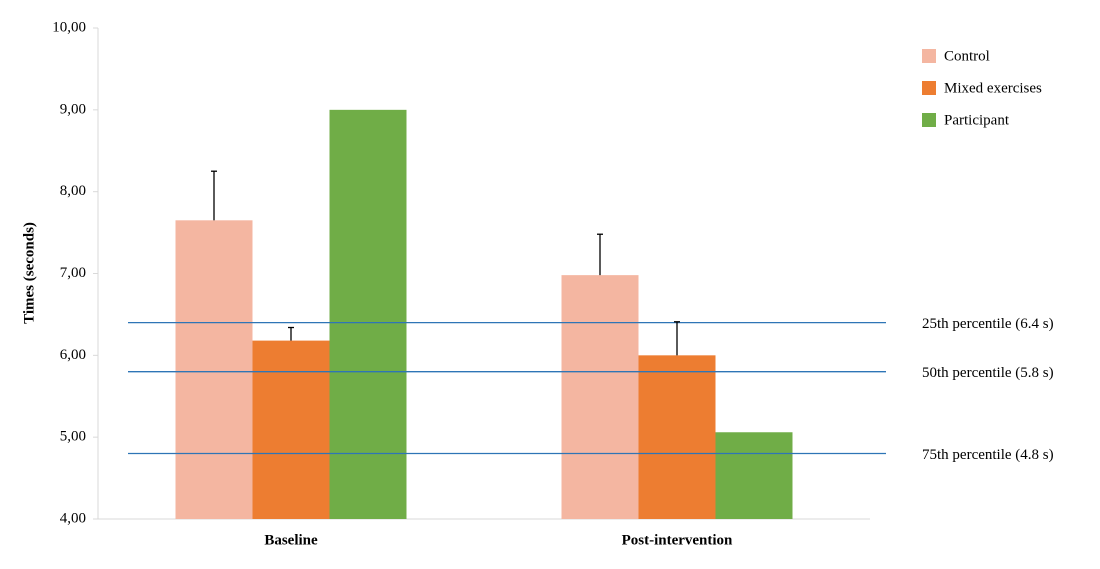 This screenshot has height=569, width=1100. Describe the element at coordinates (977, 120) in the screenshot. I see `legend-label: Participant` at that location.